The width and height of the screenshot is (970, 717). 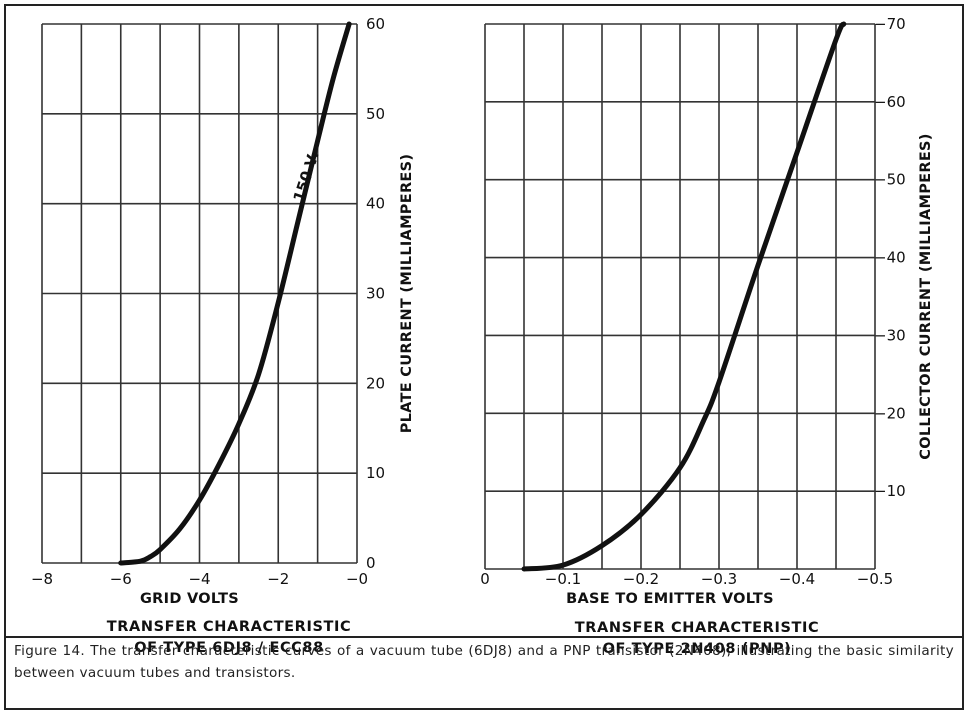 What do you see at coordinates (42, 579) in the screenshot?
I see `x-tick-label: −8` at bounding box center [42, 579].